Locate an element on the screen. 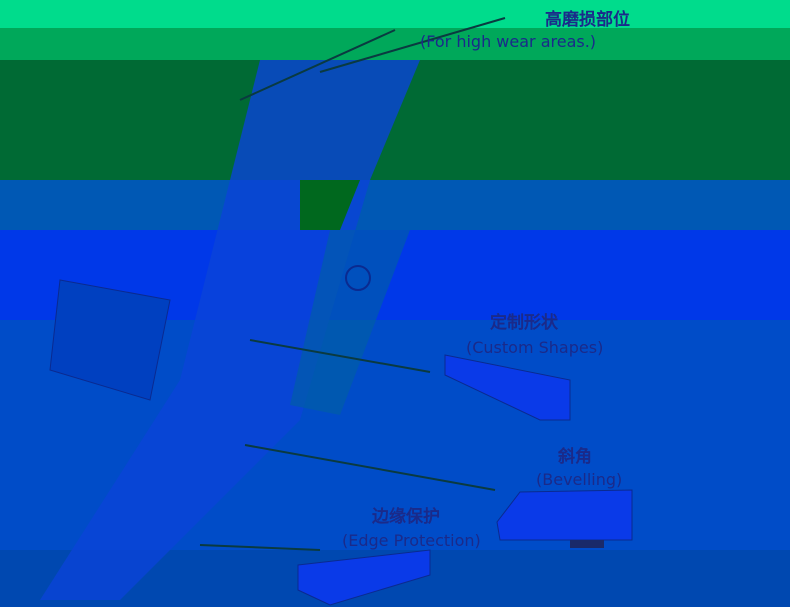 The height and width of the screenshot is (607, 790). label-zh: 斜角 is located at coordinates (574, 456).